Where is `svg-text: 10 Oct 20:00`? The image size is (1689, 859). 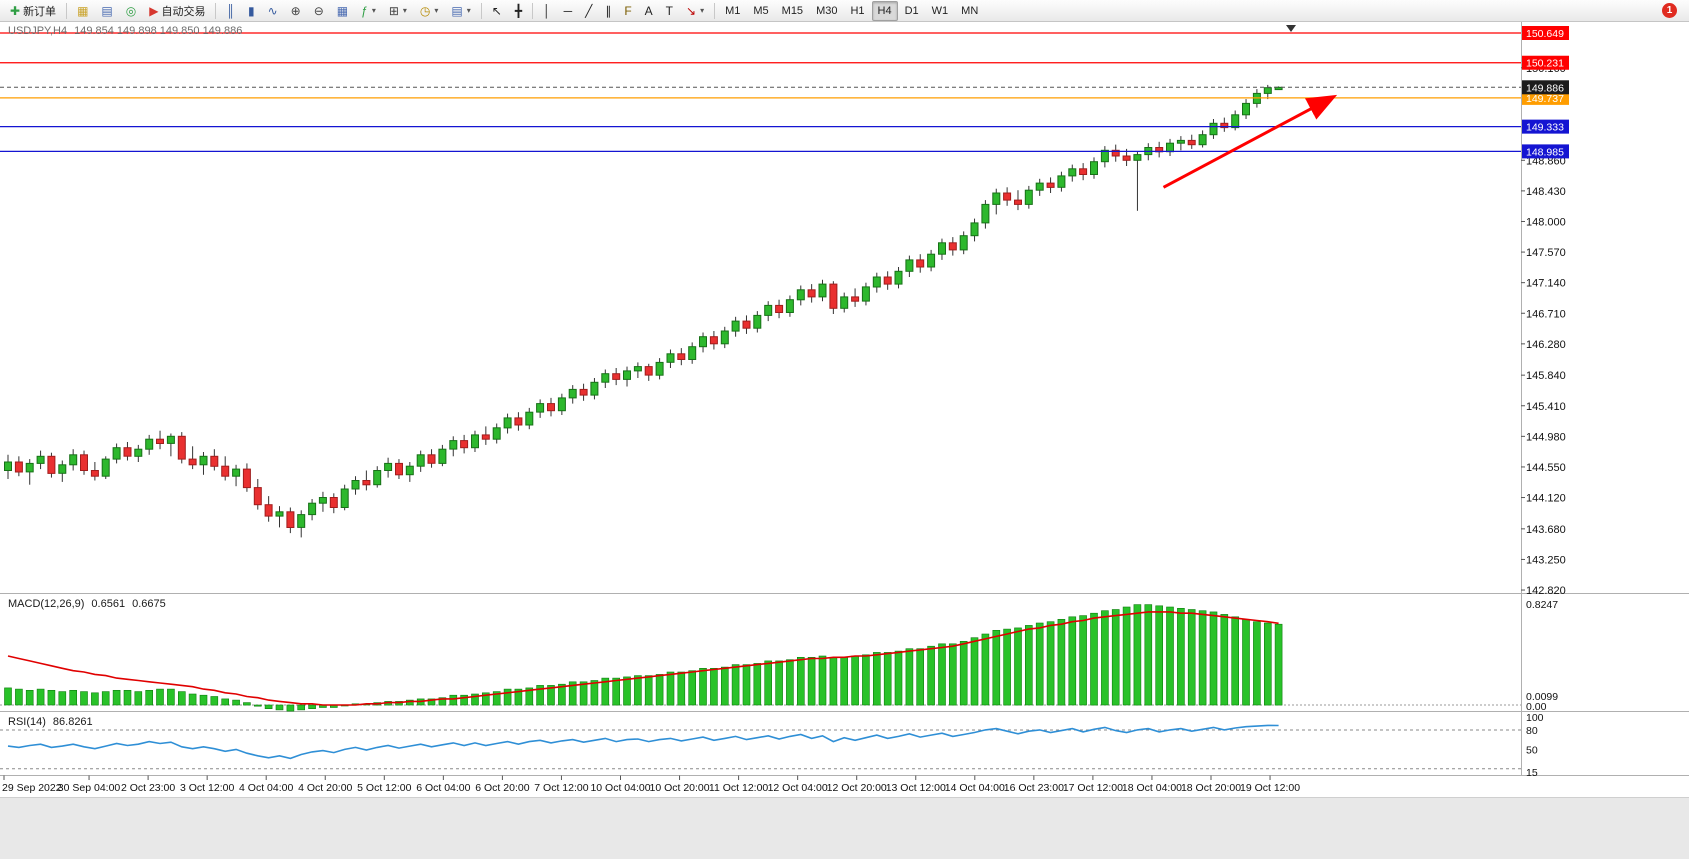 svg-text: 10 Oct 20:00 is located at coordinates (679, 788).